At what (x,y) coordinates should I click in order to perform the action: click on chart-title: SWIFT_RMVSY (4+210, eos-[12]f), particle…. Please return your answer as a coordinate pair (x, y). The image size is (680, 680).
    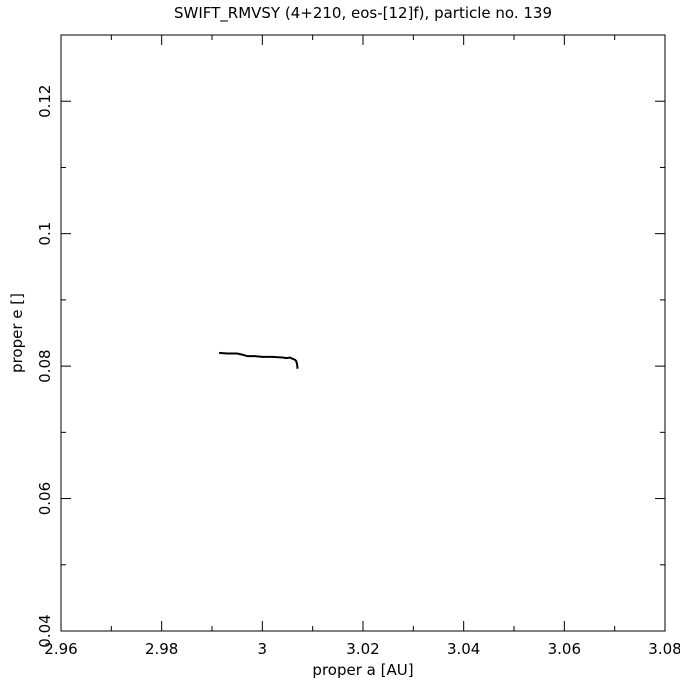
    Looking at the image, I should click on (363, 13).